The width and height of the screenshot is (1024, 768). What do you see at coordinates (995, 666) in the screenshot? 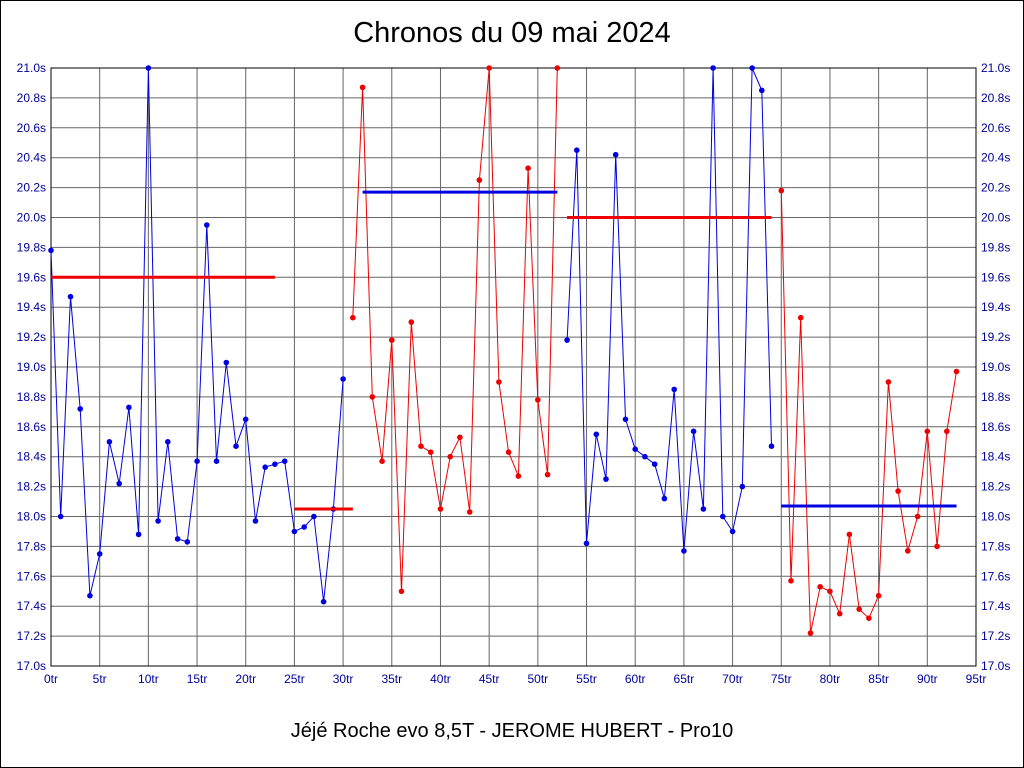
I see `y-tick-label-right: 17.0s` at bounding box center [995, 666].